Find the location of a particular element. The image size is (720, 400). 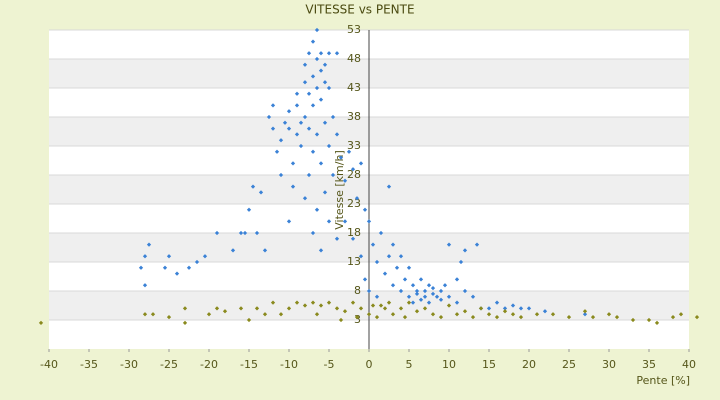

x-tick-label: -40 is located at coordinates (49, 364).